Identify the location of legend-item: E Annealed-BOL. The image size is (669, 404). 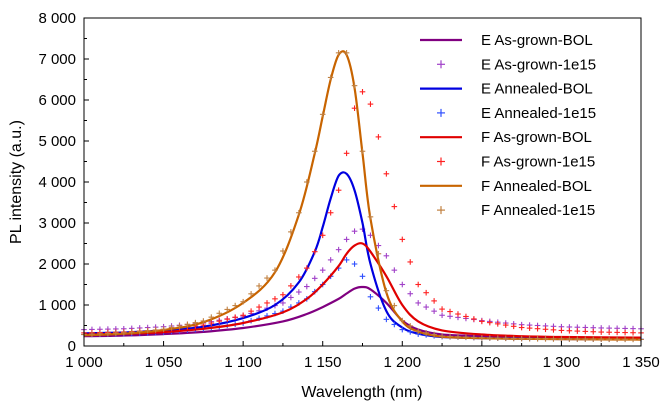
(506, 89).